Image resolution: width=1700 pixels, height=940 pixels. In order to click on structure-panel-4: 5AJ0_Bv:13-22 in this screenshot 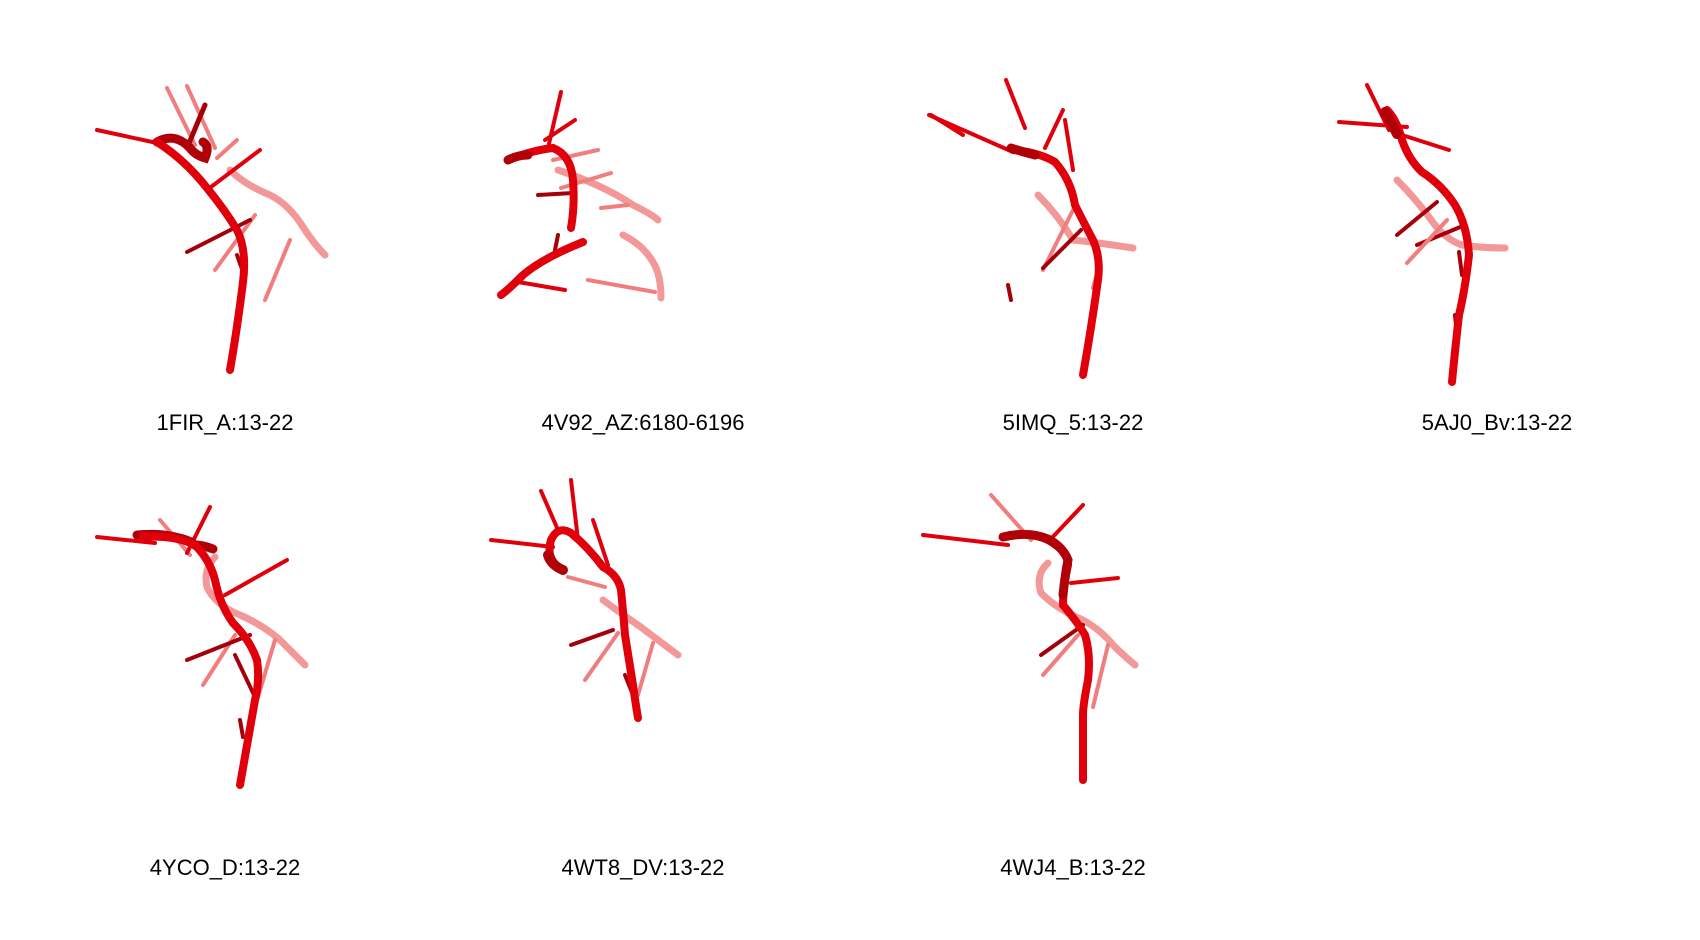, I will do `click(1497, 240)`.